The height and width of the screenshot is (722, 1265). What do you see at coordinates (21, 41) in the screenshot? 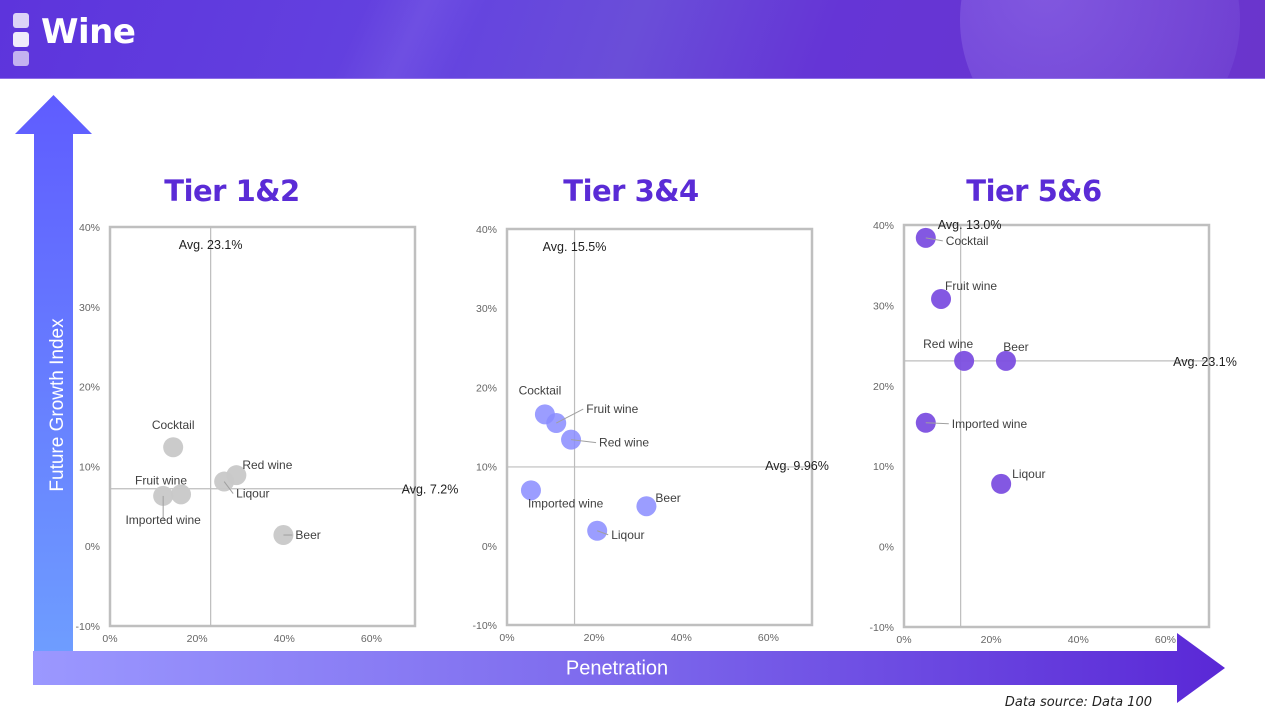
I see `logo-blocks-icon` at bounding box center [21, 41].